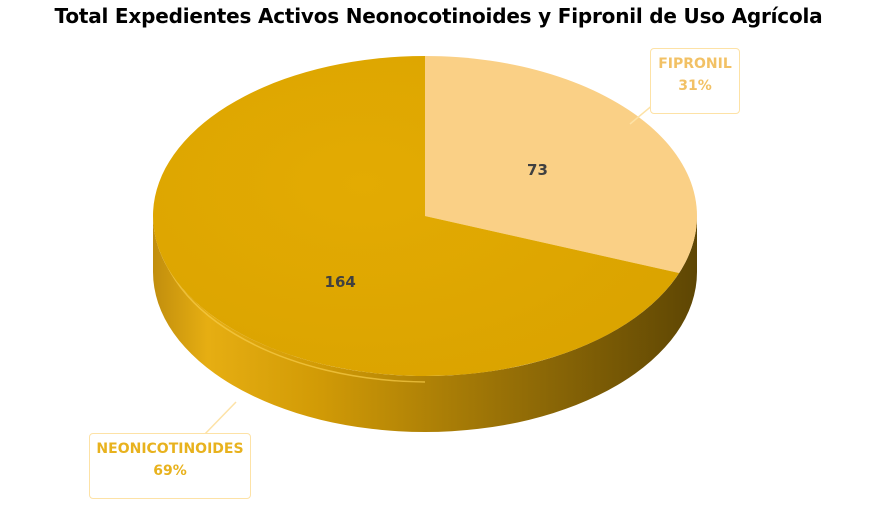 Image resolution: width=877 pixels, height=514 pixels. I want to click on callout-fipronil-label: FIPRONIL, so click(695, 64).